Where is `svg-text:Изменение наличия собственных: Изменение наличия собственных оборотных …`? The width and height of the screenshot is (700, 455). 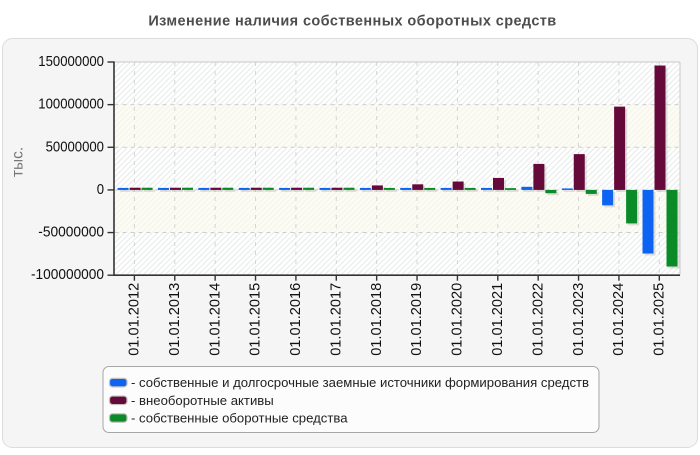
svg-text:Изменение наличия собственных: Изменение наличия собственных оборотных … is located at coordinates (352, 22).